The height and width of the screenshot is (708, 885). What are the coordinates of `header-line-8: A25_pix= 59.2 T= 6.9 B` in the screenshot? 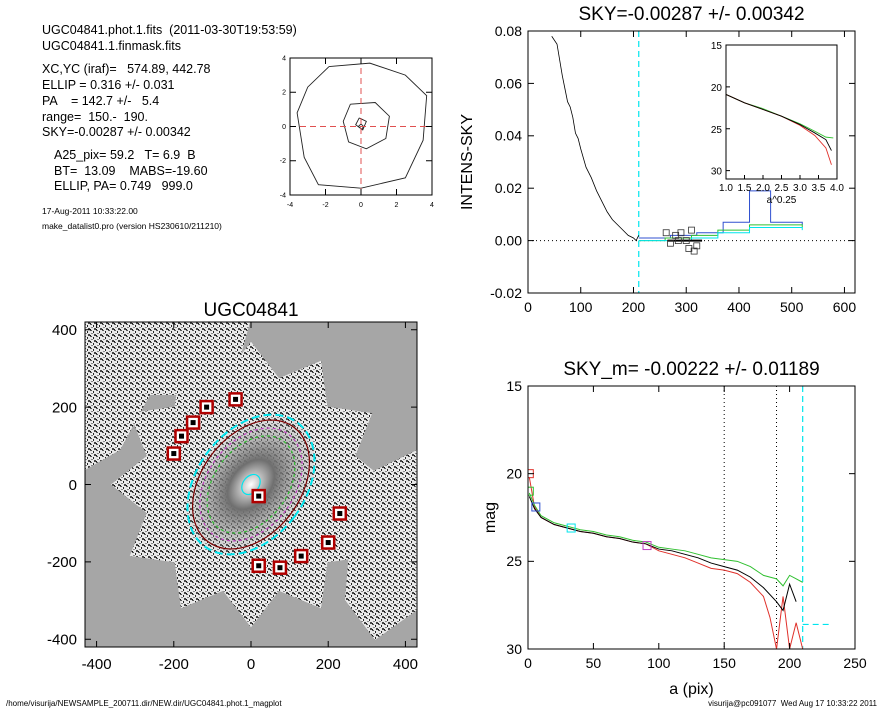 It's located at (125, 155).